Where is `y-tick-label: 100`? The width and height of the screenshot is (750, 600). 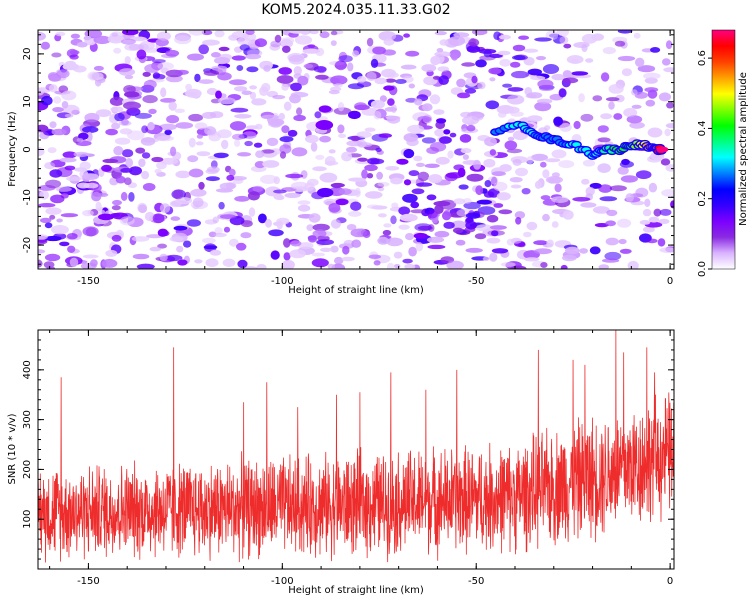
y-tick-label: 100 is located at coordinates (27, 519).